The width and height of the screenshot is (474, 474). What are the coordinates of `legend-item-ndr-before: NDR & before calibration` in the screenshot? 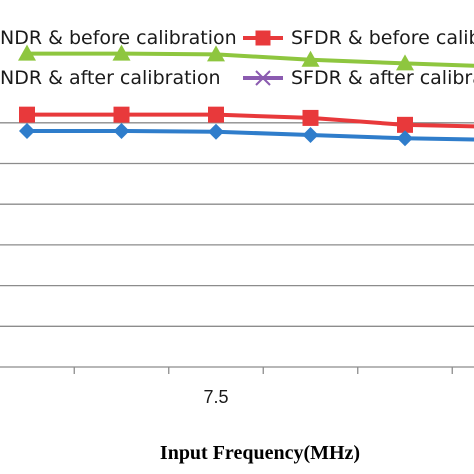 It's located at (118, 38).